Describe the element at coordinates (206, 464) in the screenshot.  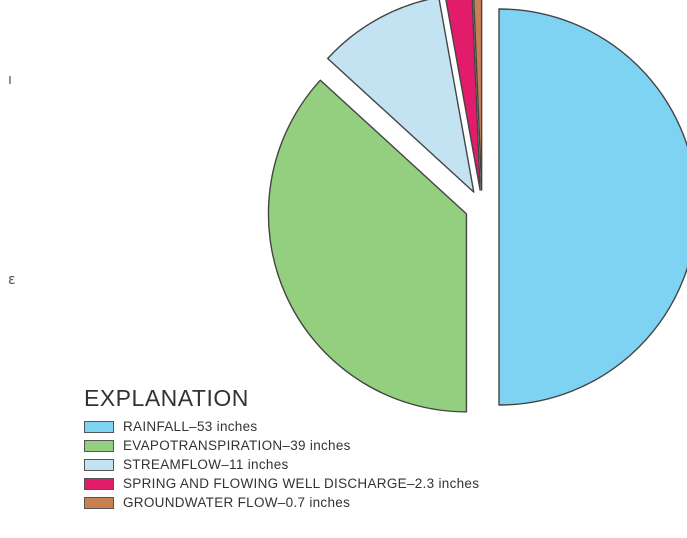
I see `legend-label: STREAMFLOW–11 inches` at that location.